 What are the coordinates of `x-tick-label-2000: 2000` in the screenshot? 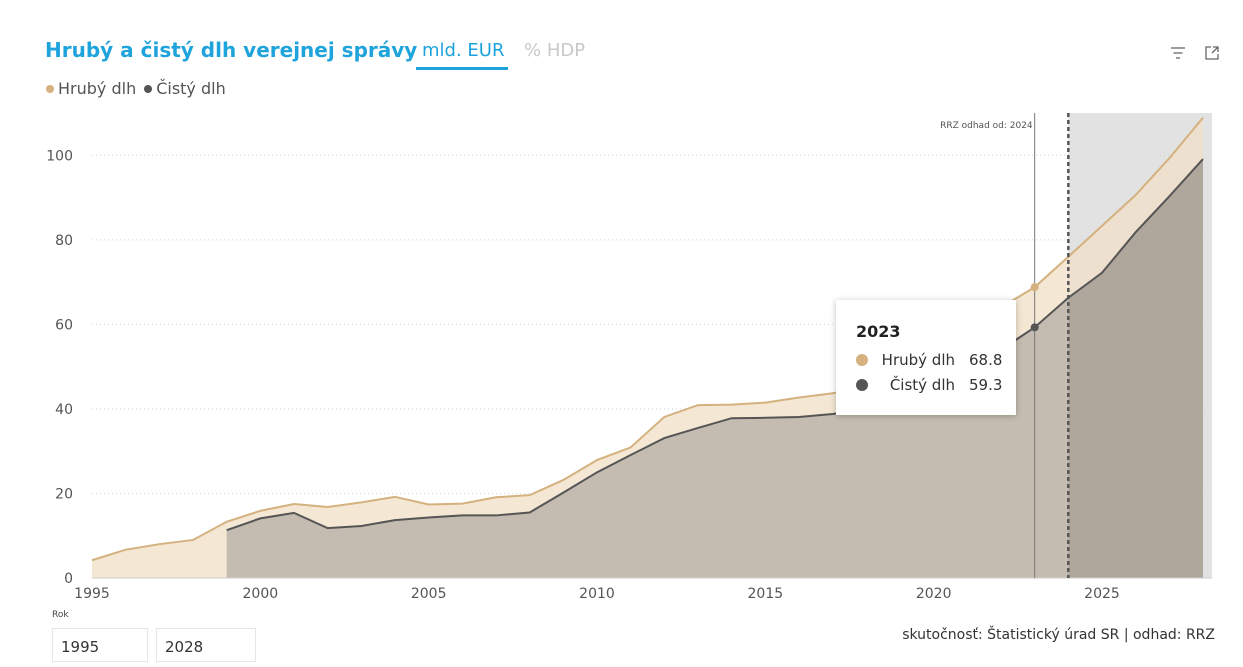 It's located at (261, 594).